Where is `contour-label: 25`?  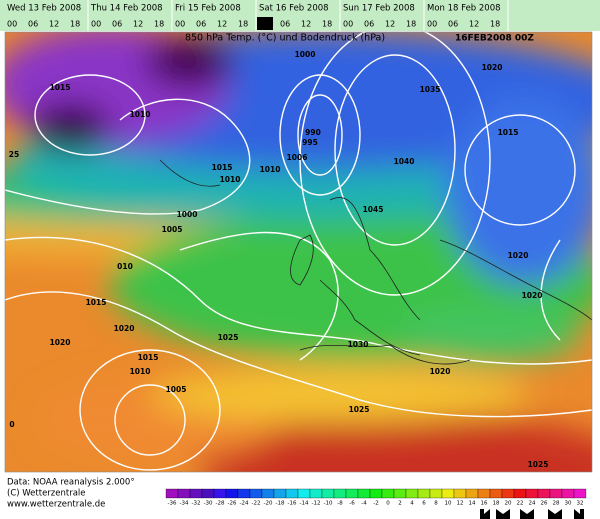
contour-label: 25 is located at coordinates (14, 154).